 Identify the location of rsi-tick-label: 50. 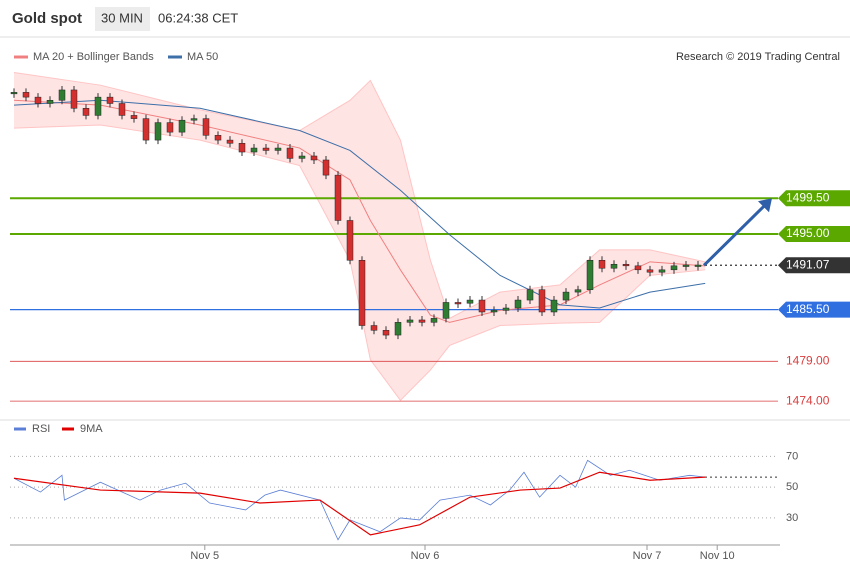
(792, 487).